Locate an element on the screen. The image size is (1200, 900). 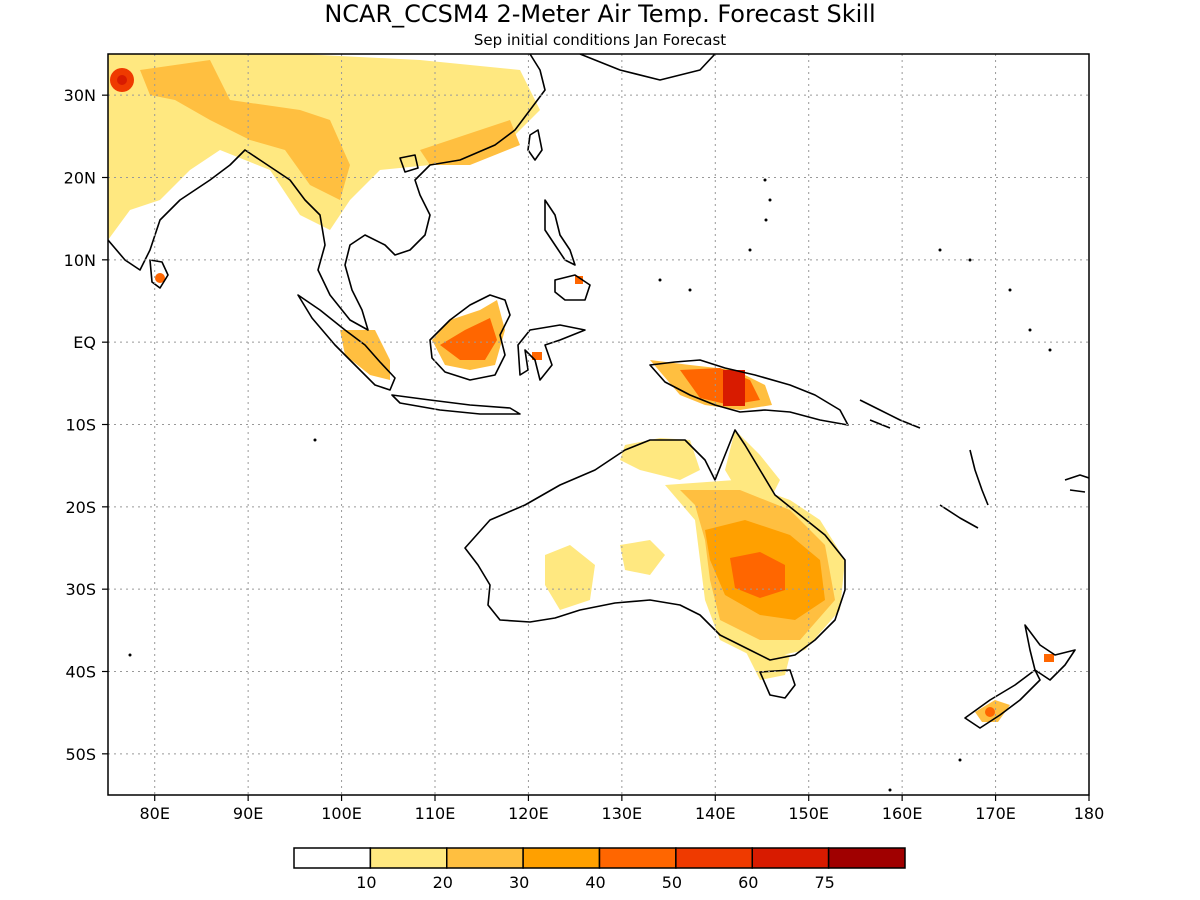
skill-region-south-china is located at coordinates (470, 142).